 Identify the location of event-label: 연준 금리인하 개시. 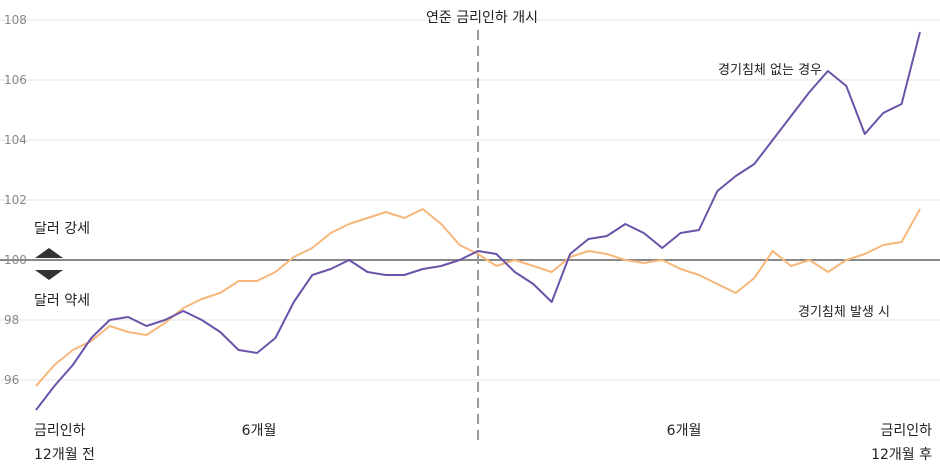
(482, 18).